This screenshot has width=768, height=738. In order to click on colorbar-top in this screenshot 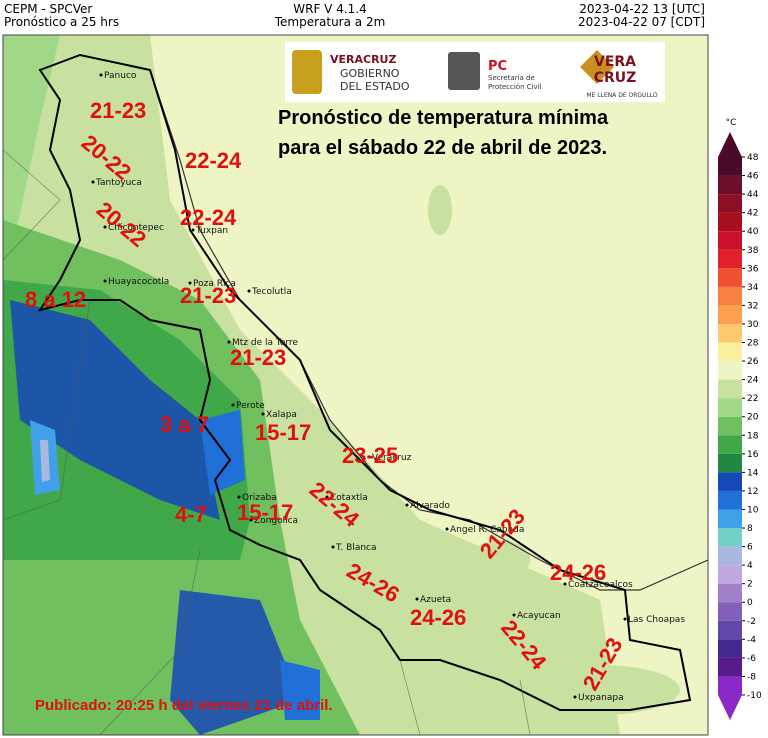, I will do `click(730, 144)`.